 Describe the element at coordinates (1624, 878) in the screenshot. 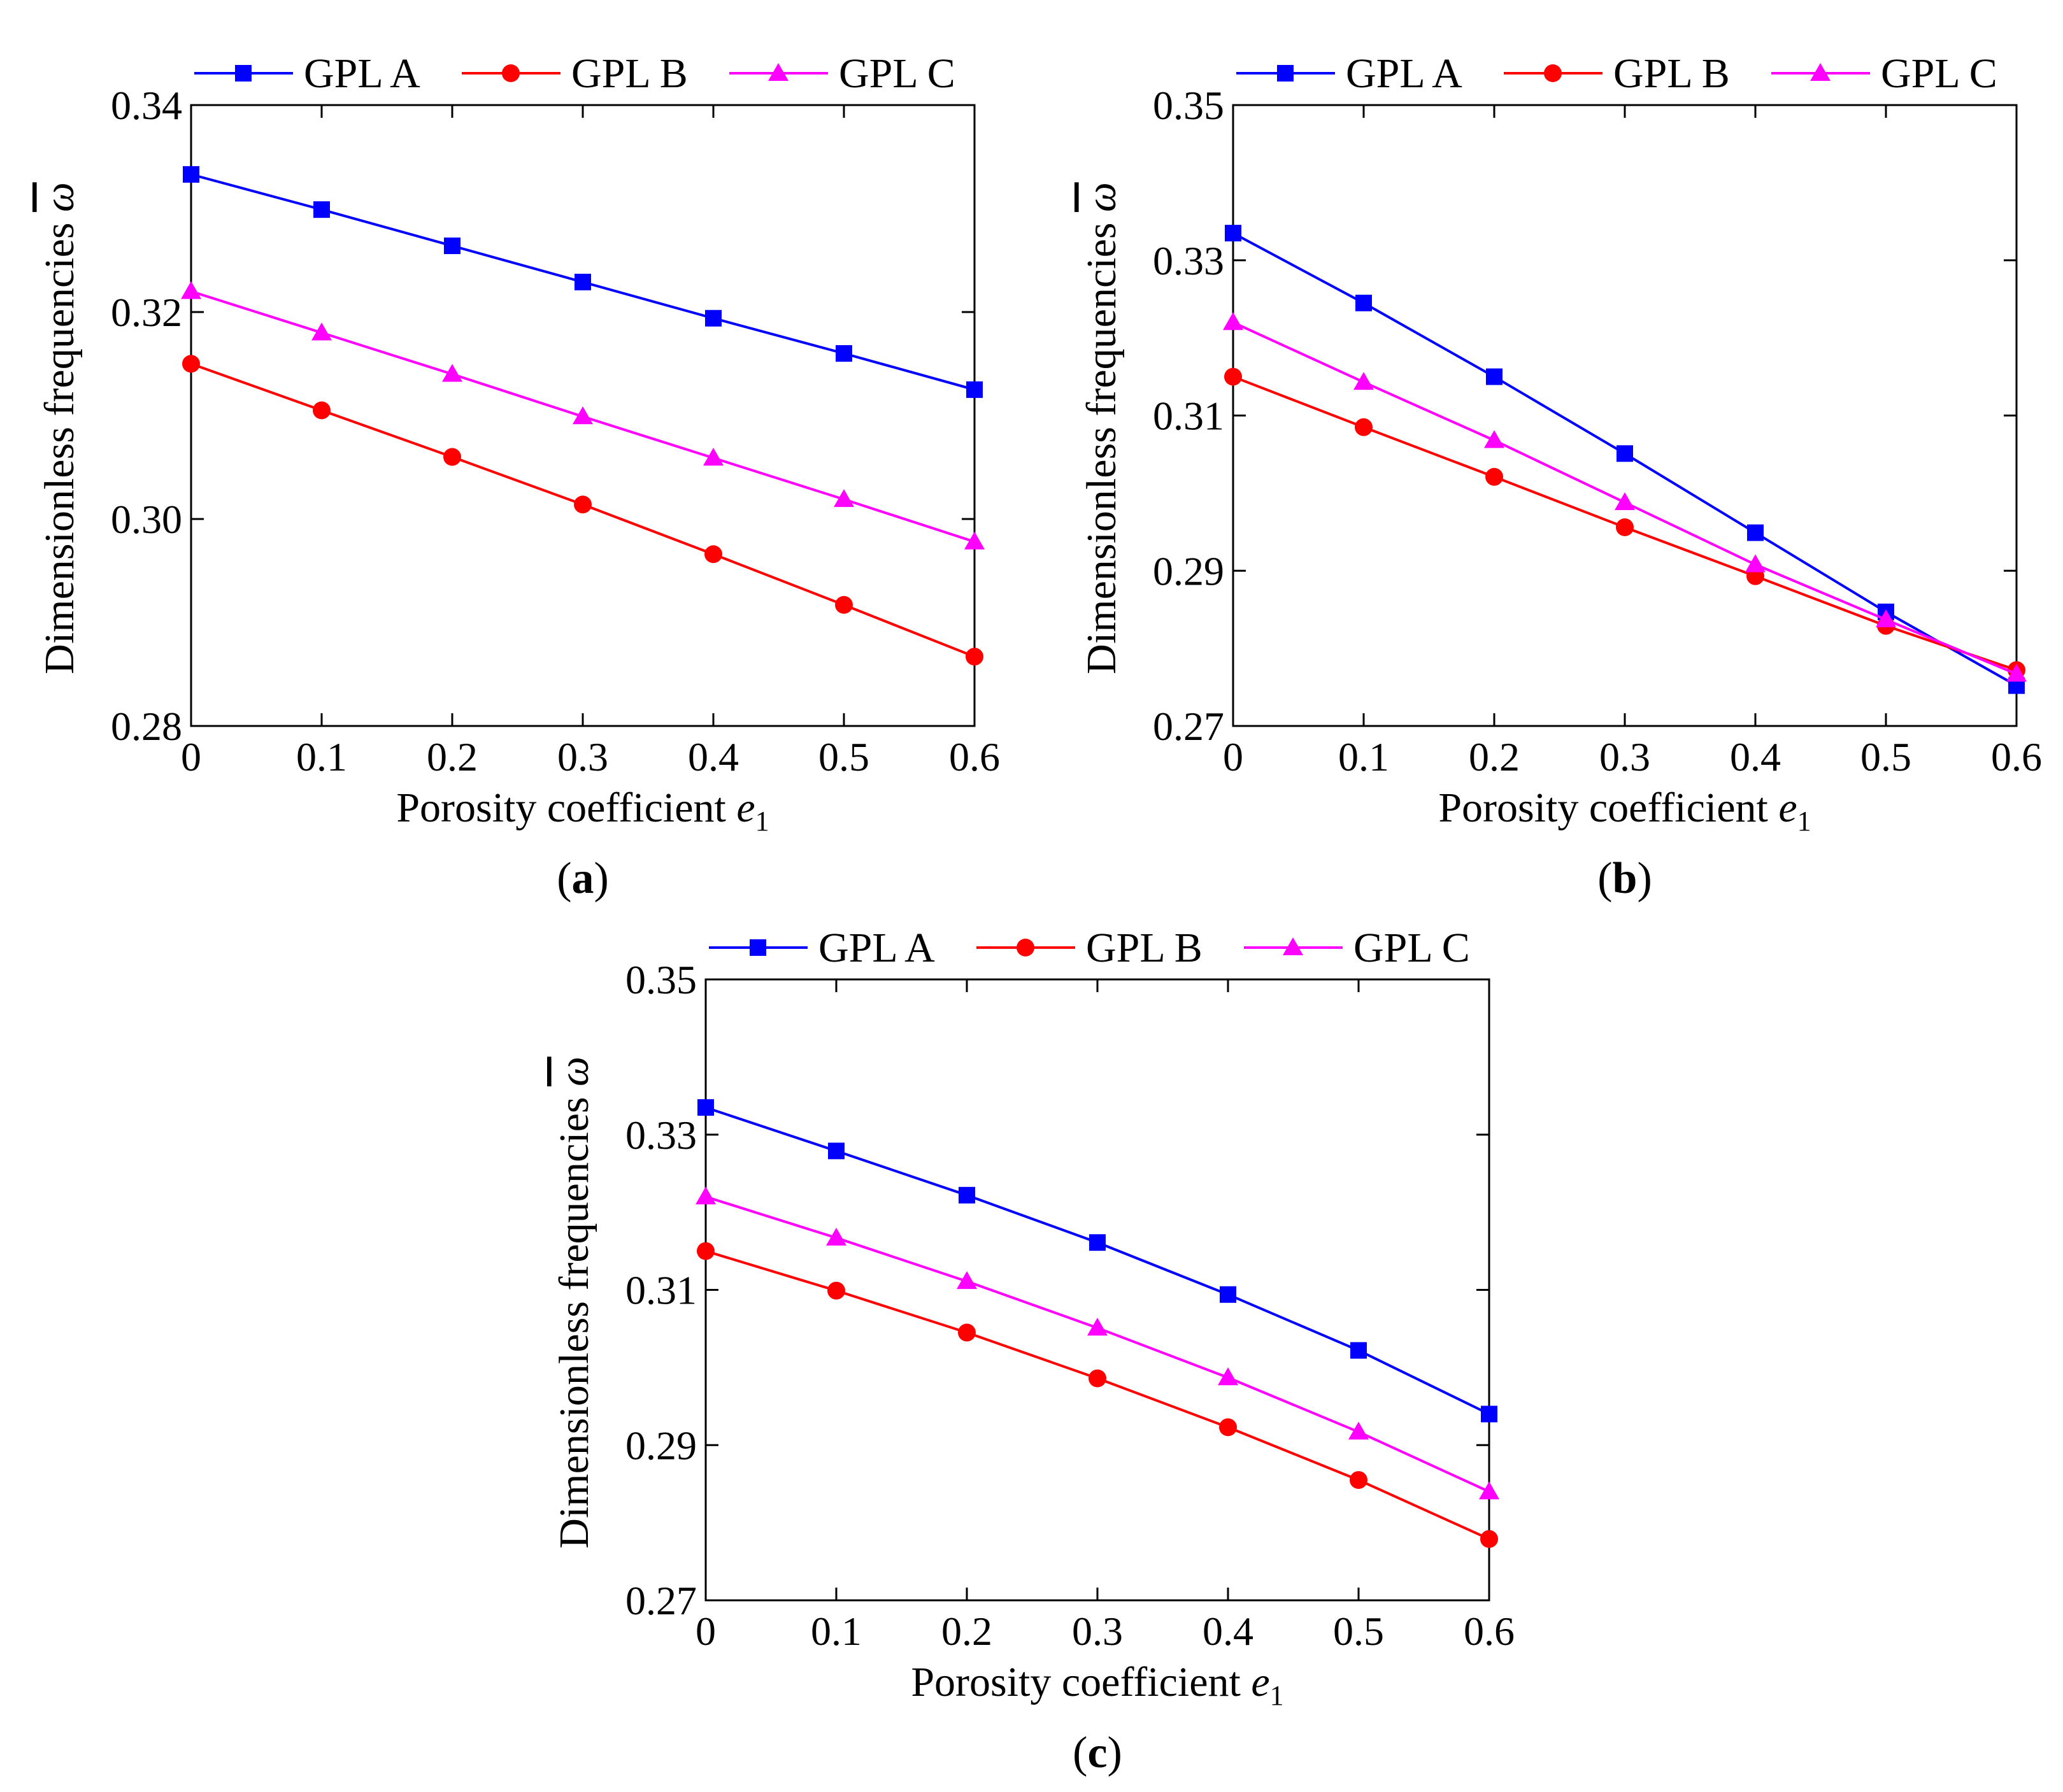

I see `panel-caption: (b)` at that location.